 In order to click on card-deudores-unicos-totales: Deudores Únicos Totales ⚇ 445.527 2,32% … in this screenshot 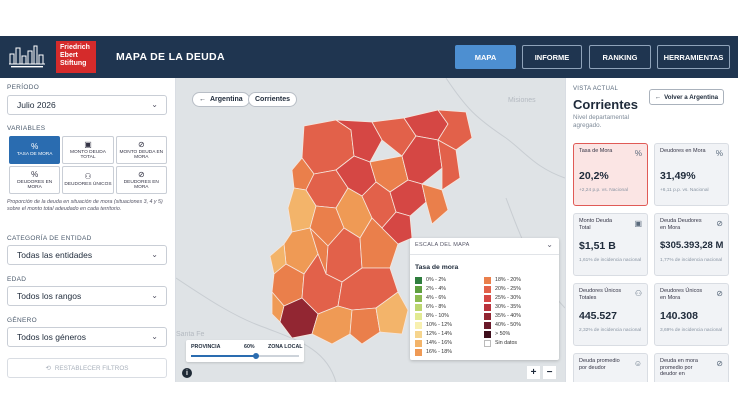, I will do `click(610, 314)`.